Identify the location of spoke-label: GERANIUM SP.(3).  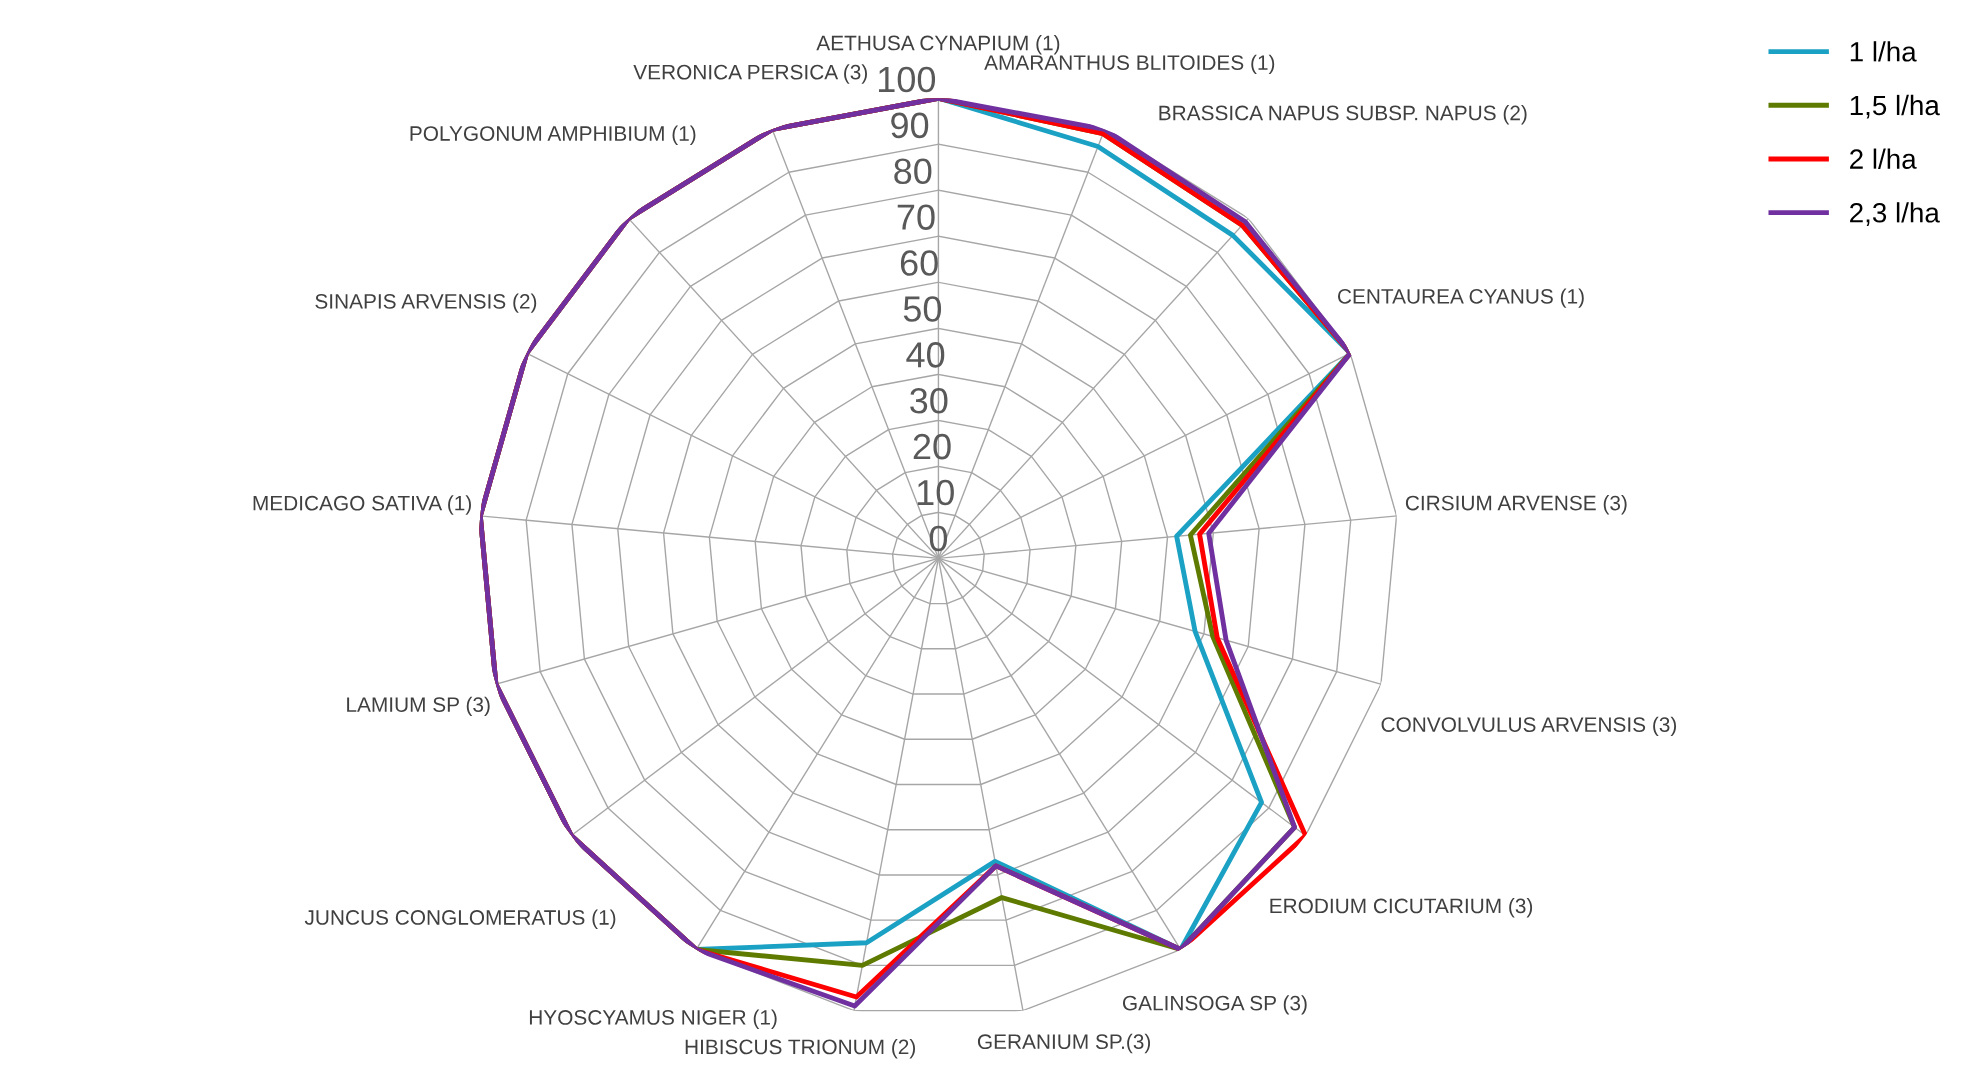
(1064, 1043).